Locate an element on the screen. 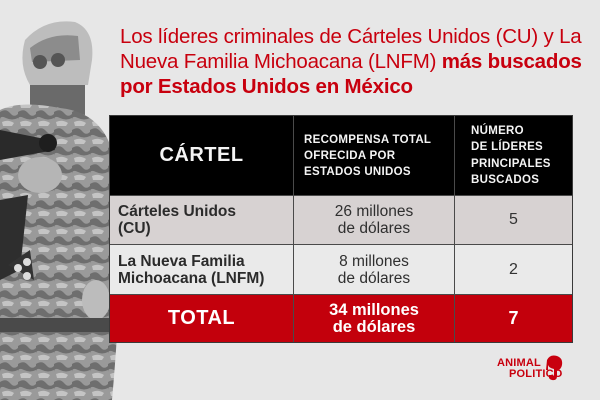  logo-line2: POLITICO is located at coordinates (536, 374).